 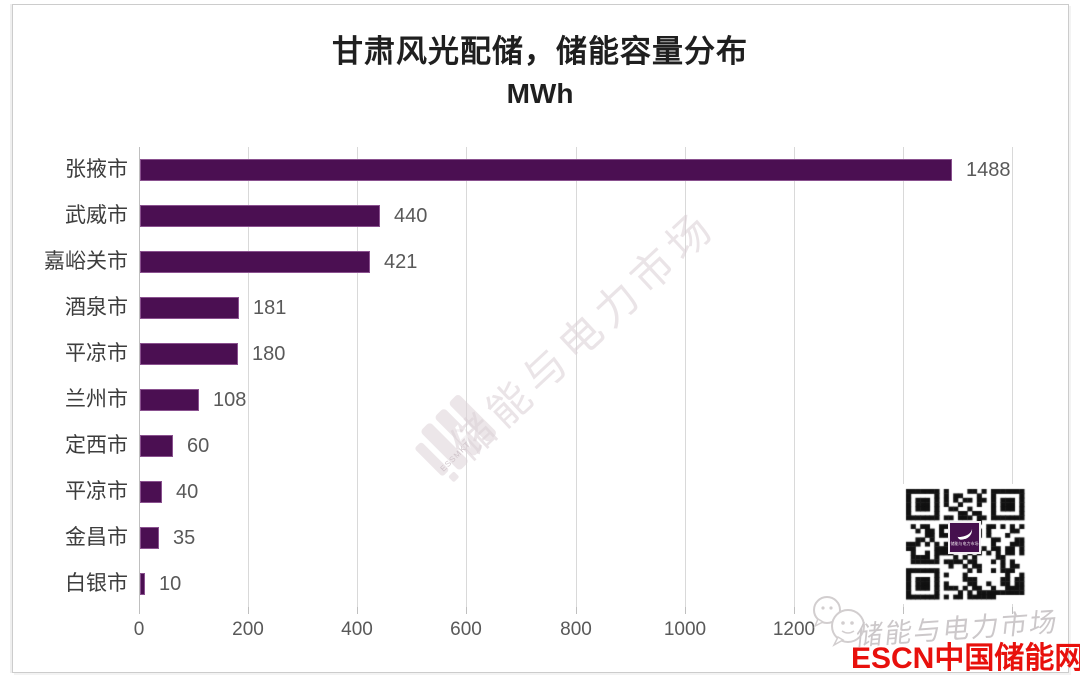 I want to click on bar-row: 白银市 10, so click(x=538, y=584).